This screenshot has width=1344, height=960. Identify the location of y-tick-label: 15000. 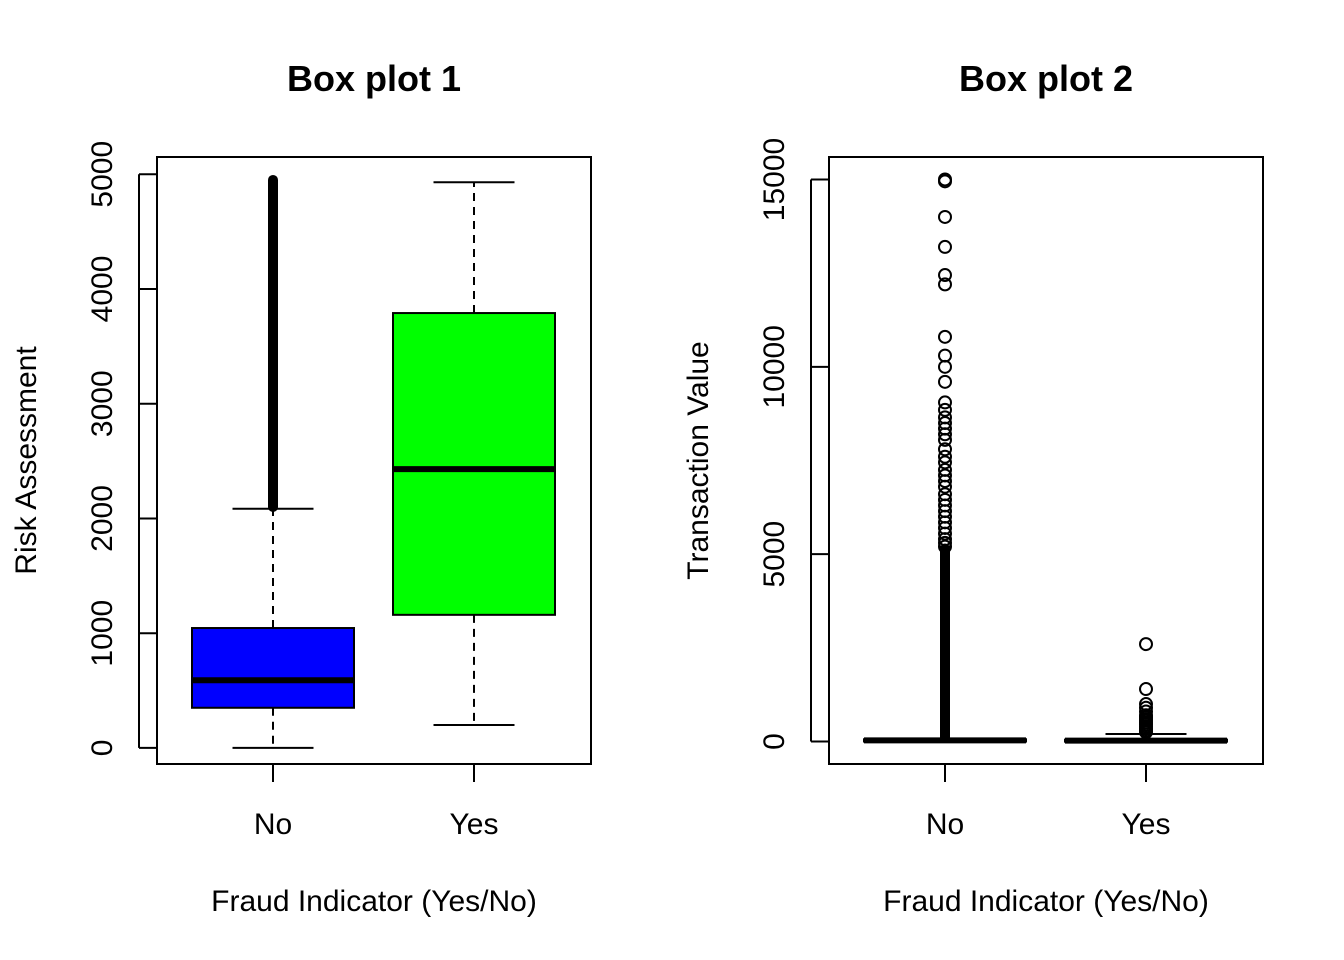
(774, 179).